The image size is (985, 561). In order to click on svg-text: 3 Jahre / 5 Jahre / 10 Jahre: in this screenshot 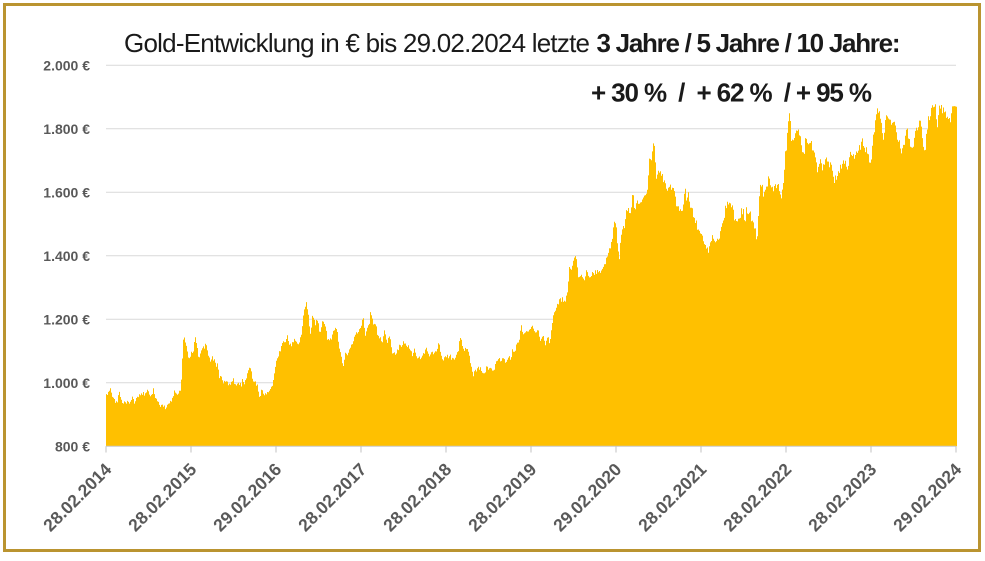, I will do `click(749, 43)`.